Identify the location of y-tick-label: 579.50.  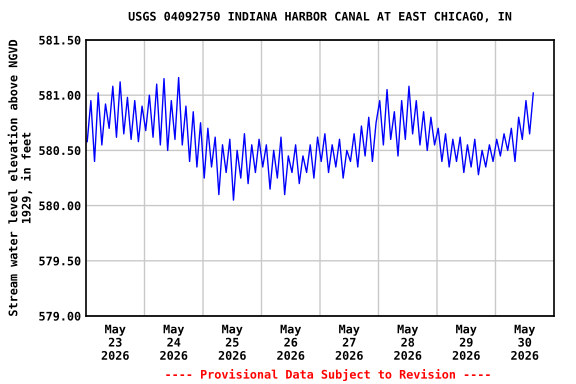
(59, 261).